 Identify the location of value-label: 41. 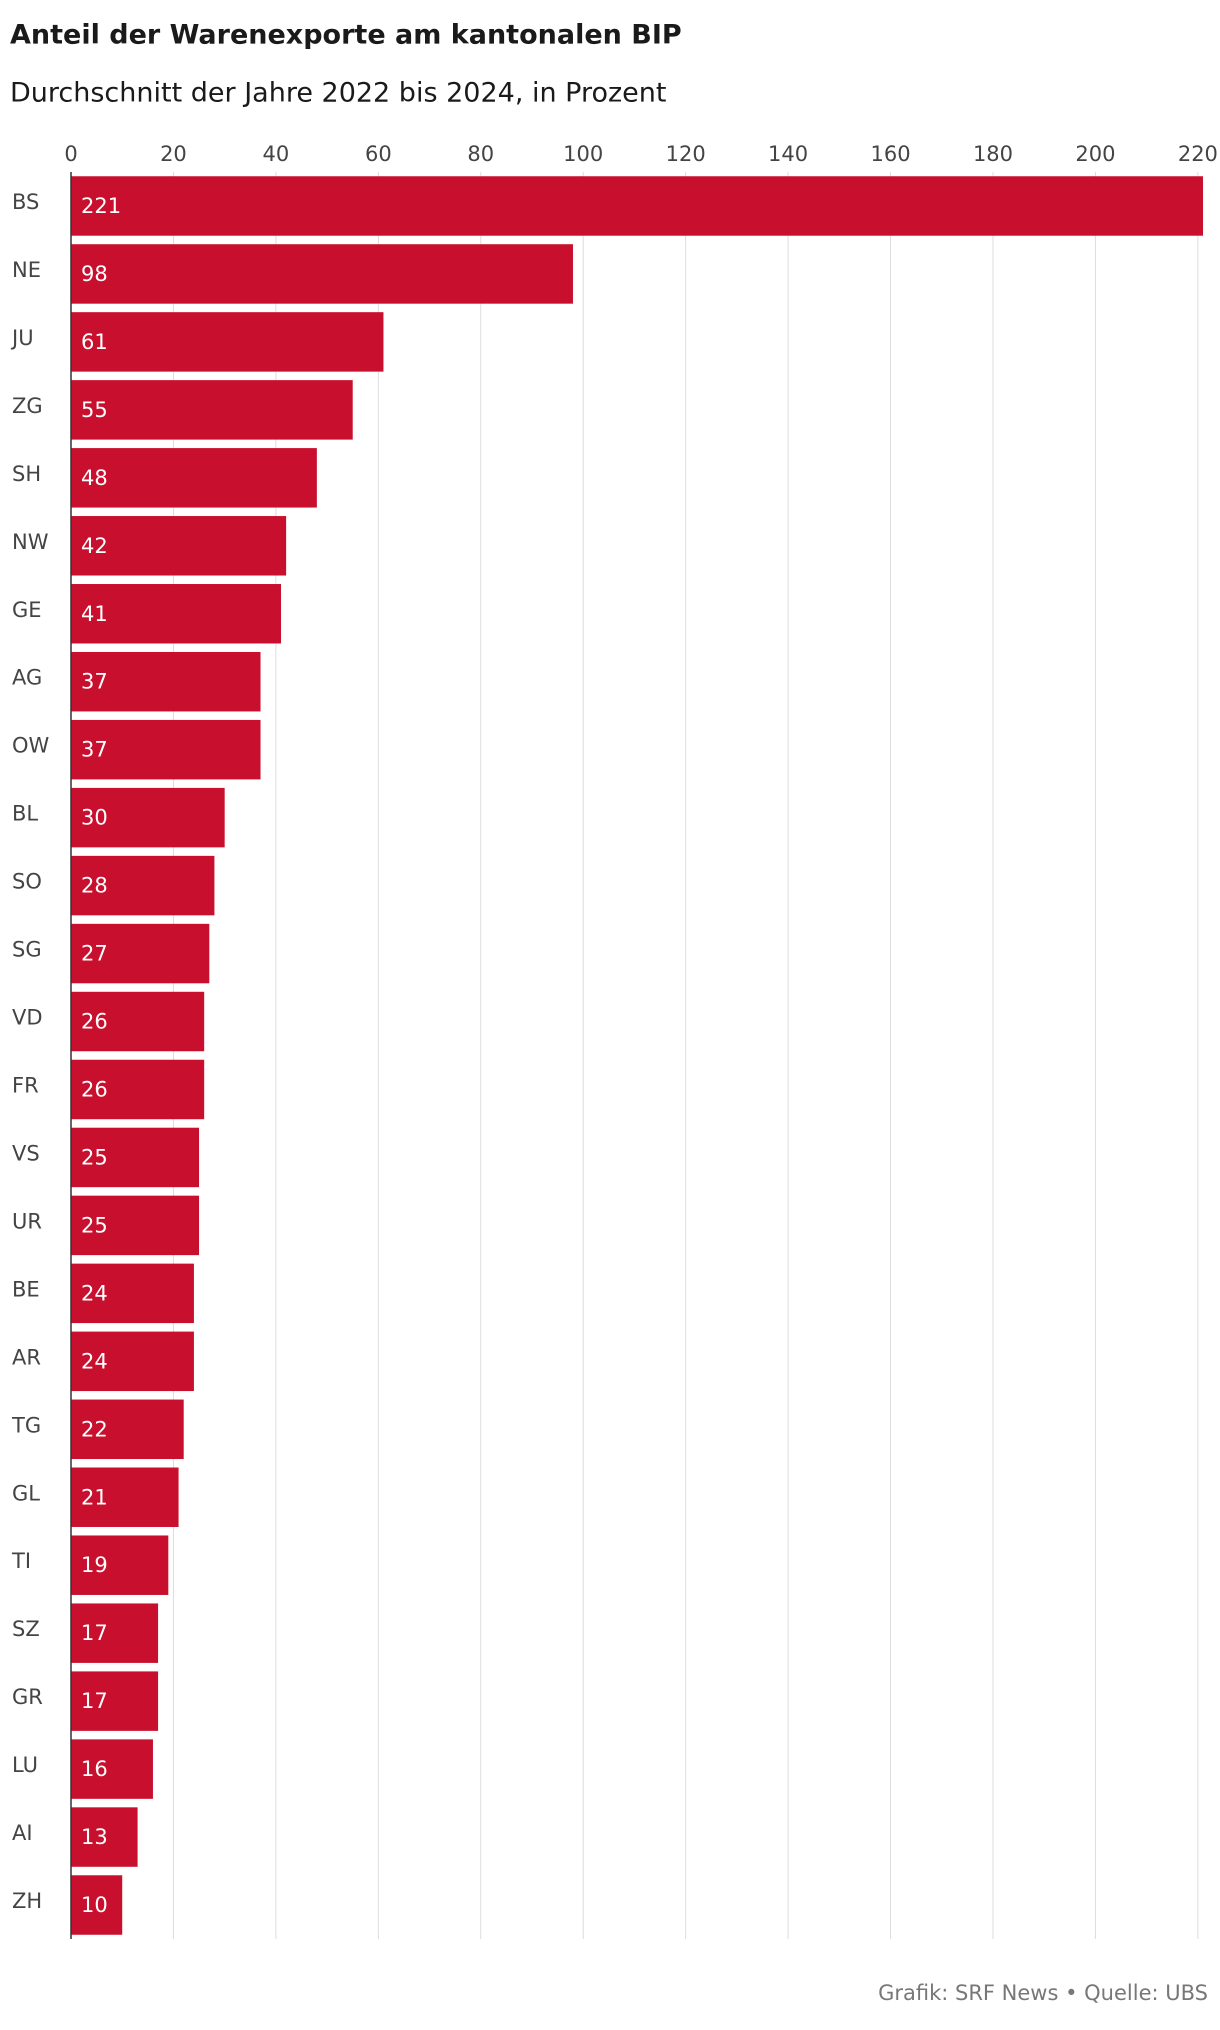
(94, 614).